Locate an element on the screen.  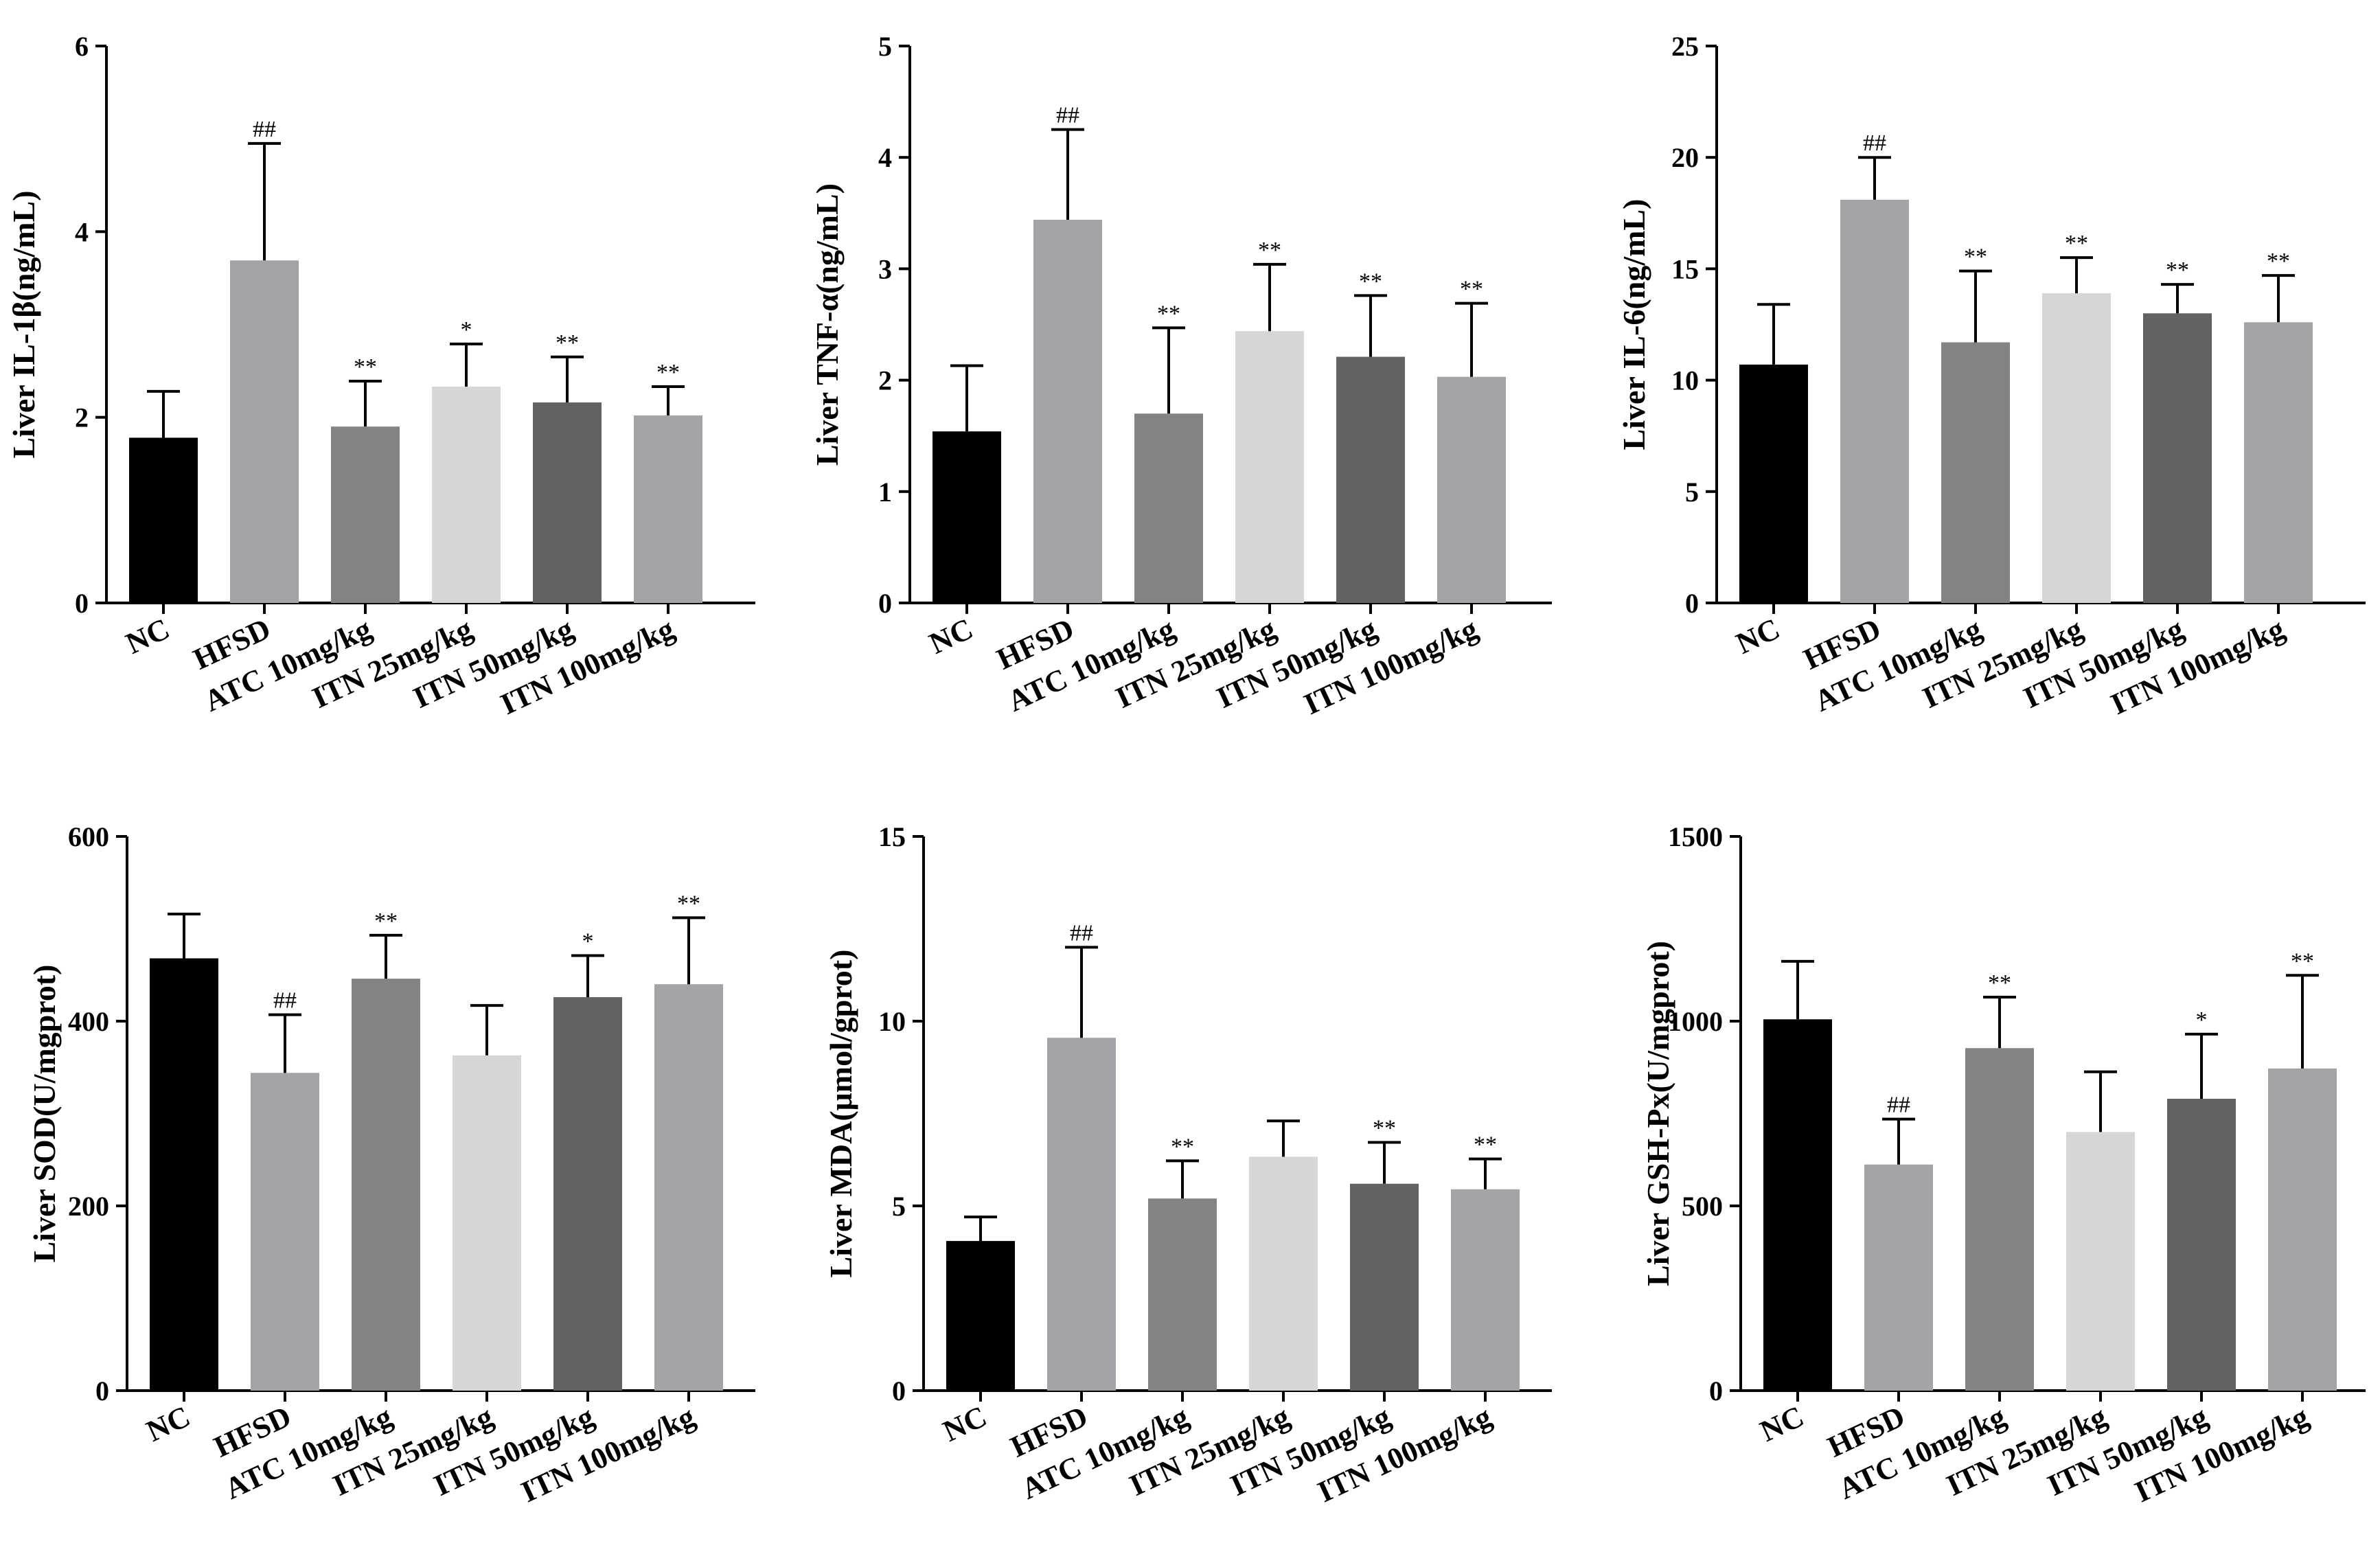
y-axis-title: Liver MDA(μmol/gprot) is located at coordinates (840, 1114).